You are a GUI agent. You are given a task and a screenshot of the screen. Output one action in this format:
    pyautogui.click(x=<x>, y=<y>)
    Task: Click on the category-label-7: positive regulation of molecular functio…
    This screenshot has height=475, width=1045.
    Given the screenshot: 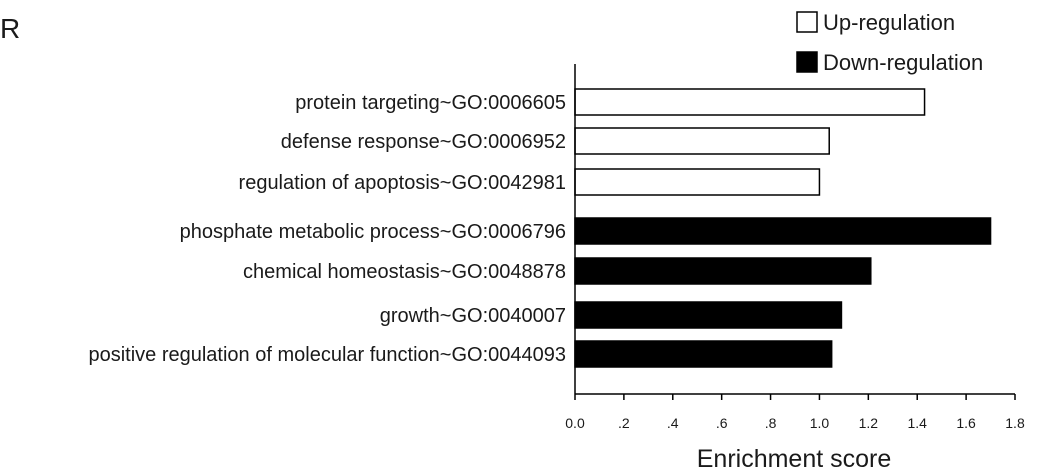 What is the action you would take?
    pyautogui.click(x=327, y=355)
    